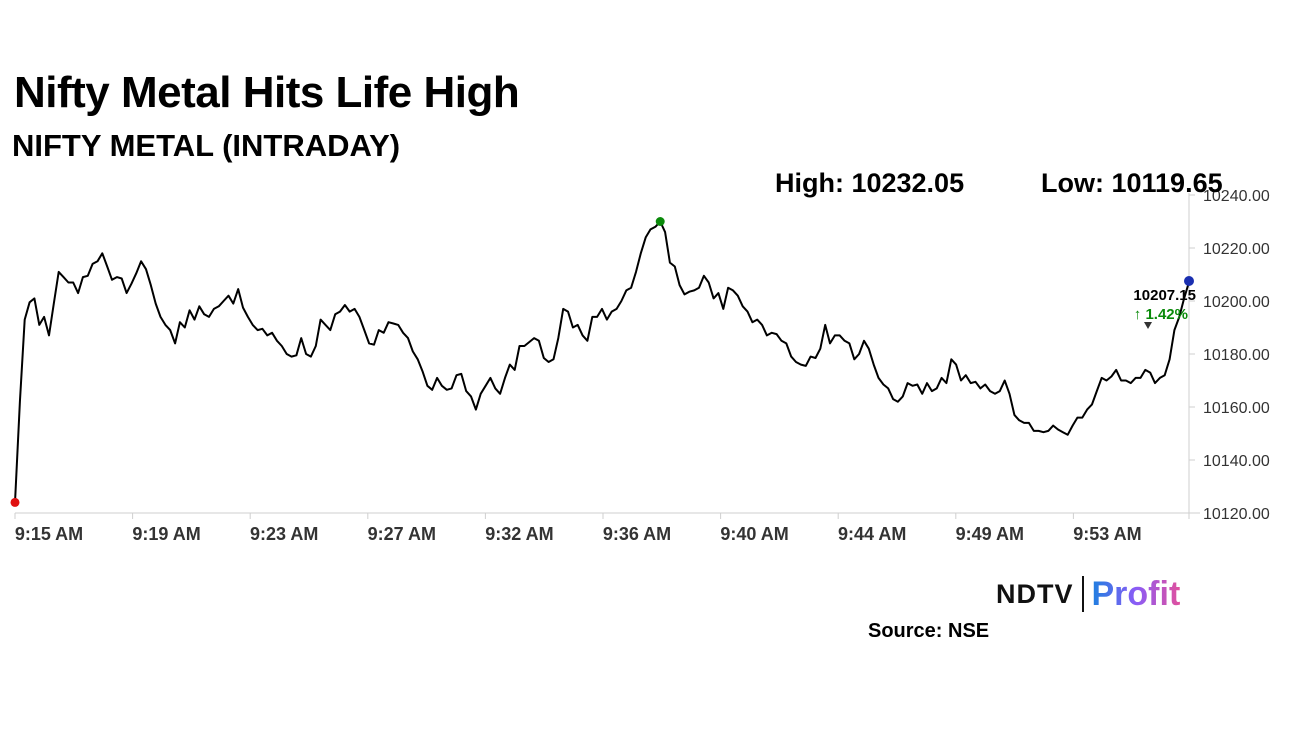 The width and height of the screenshot is (1296, 729). Describe the element at coordinates (1236, 408) in the screenshot. I see `y-tick-label: 10160.00` at that location.